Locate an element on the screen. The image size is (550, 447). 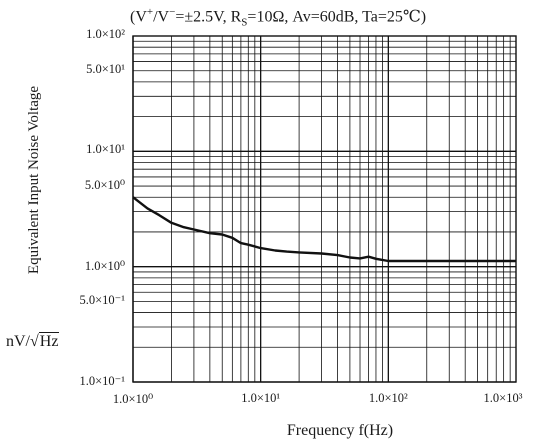
y-tick-label: 1.0×10² is located at coordinates (70, 34).